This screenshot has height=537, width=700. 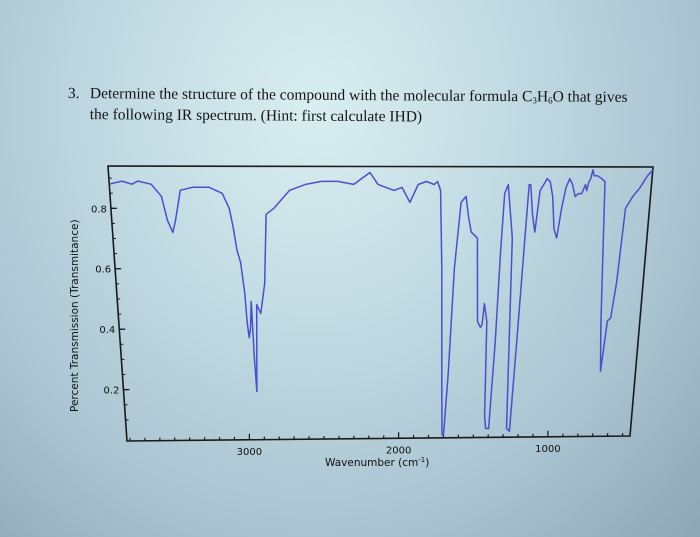 What do you see at coordinates (377, 462) in the screenshot?
I see `x-axis-title: Wavenumber (cm-1)` at bounding box center [377, 462].